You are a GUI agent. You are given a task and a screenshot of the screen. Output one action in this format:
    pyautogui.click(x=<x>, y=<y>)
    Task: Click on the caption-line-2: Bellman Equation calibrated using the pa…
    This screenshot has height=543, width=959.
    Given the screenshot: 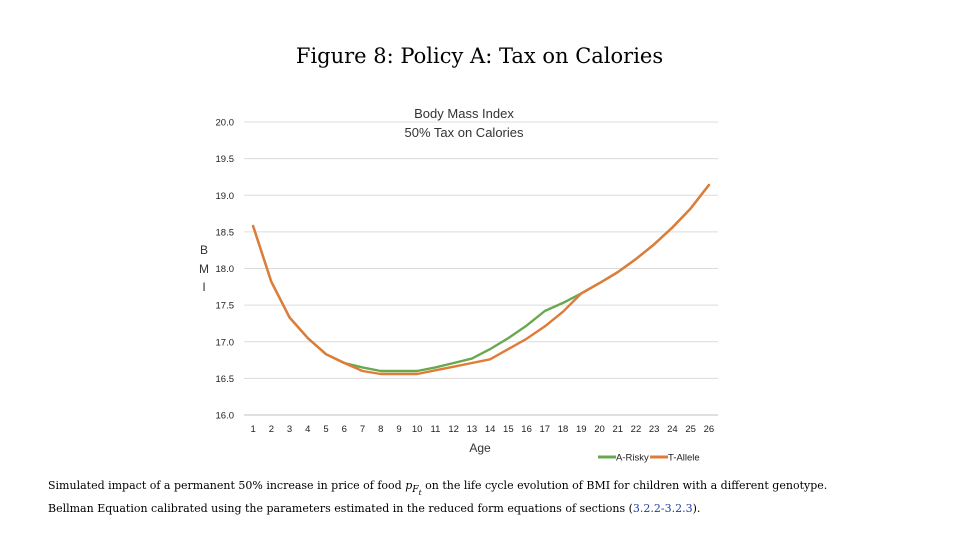 What is the action you would take?
    pyautogui.click(x=488, y=509)
    